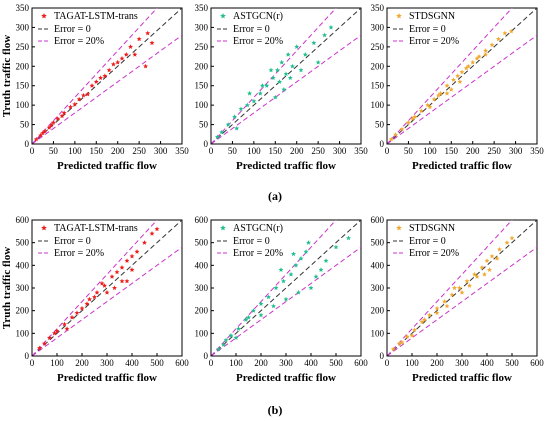 This screenshot has height=421, width=550. What do you see at coordinates (487, 363) in the screenshot?
I see `x-tick-label: 400` at bounding box center [487, 363].